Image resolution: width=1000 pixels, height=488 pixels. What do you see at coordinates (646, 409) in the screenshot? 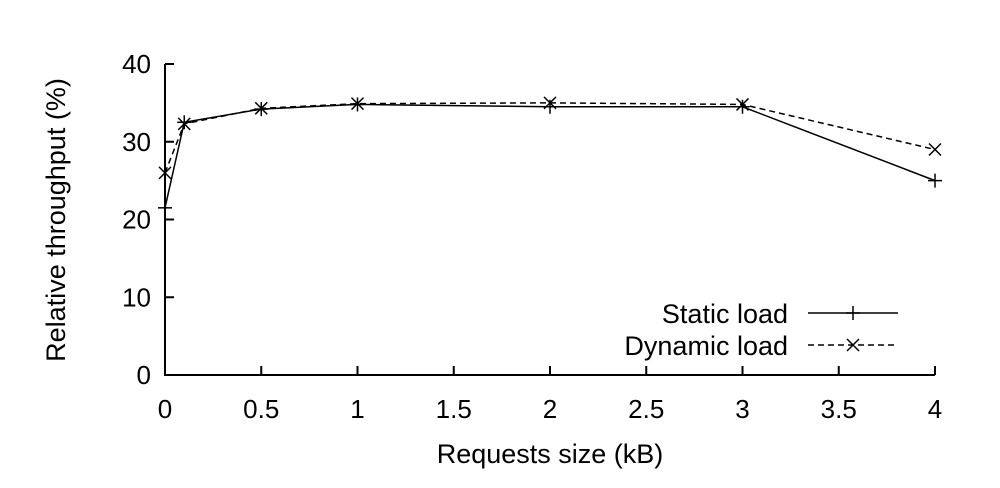
I see `x-tick-label-2.5: 2.5` at bounding box center [646, 409].